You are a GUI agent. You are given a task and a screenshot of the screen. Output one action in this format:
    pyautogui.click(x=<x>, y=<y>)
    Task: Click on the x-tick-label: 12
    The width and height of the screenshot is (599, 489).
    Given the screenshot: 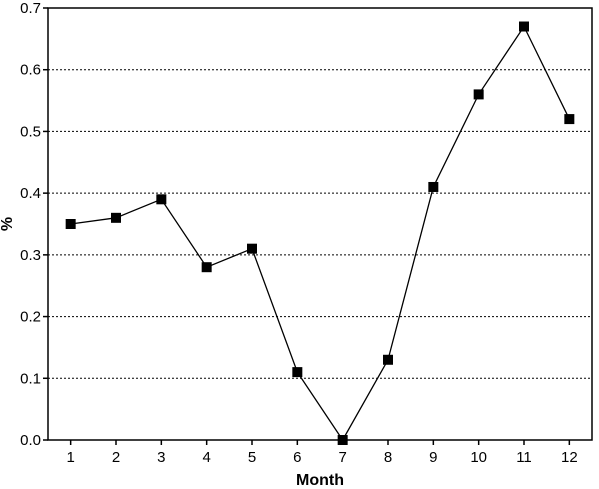 What is the action you would take?
    pyautogui.click(x=569, y=457)
    